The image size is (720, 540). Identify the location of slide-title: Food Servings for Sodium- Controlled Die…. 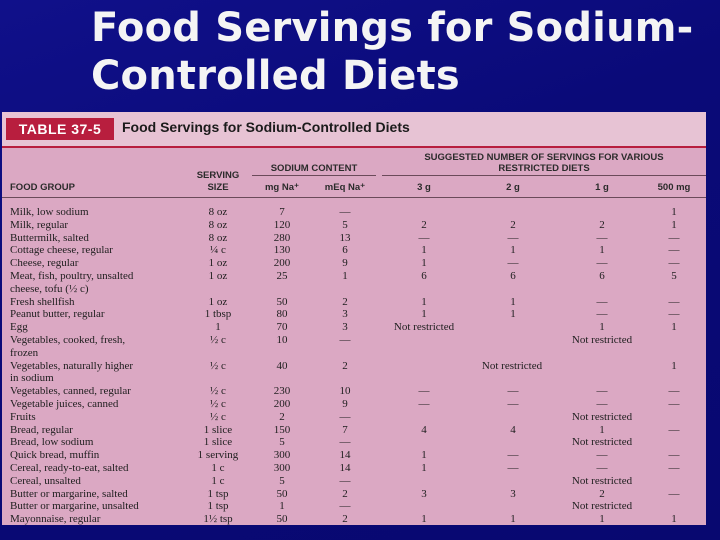
(392, 52).